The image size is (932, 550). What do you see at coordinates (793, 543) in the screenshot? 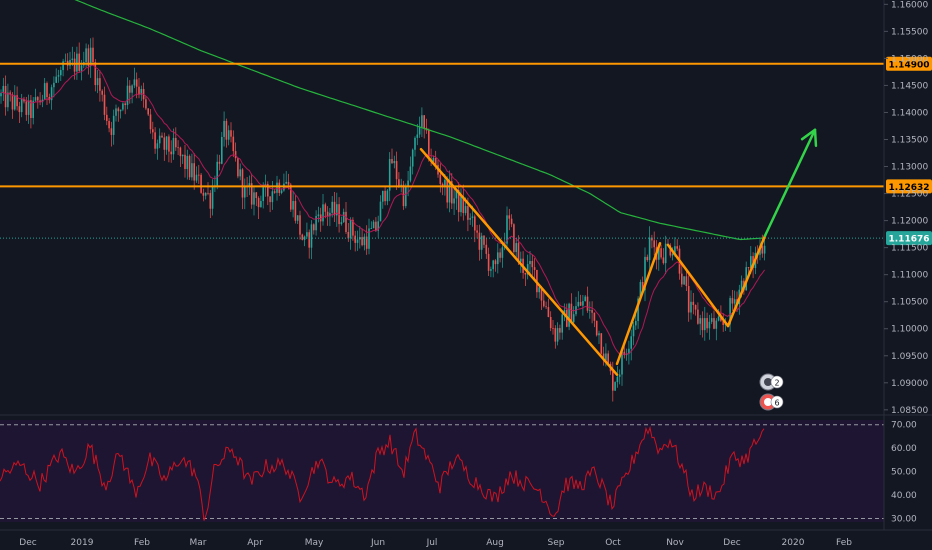
I see `date-label: 2020` at bounding box center [793, 543].